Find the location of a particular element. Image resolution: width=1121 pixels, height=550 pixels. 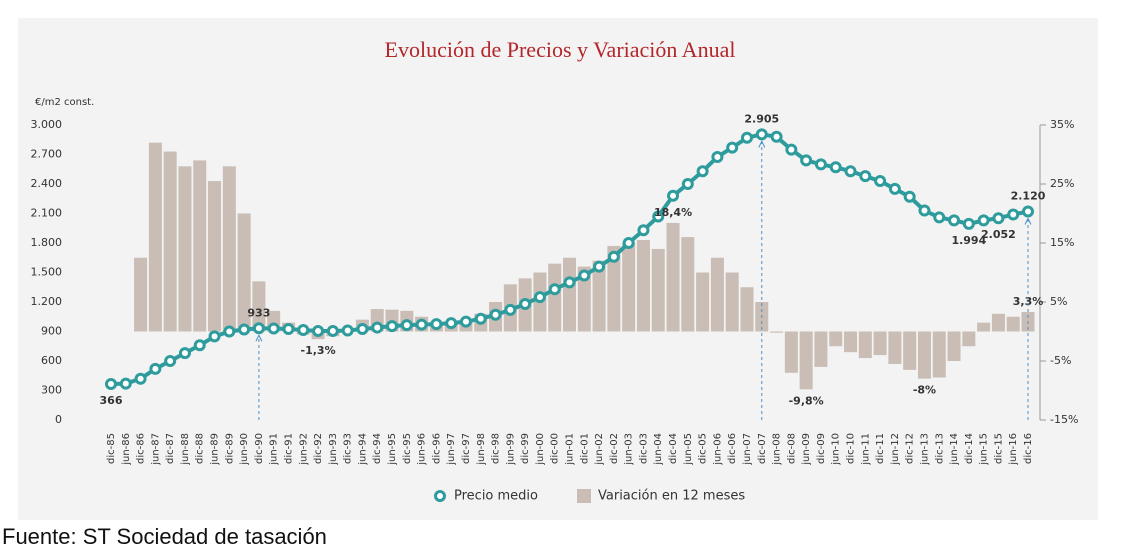

point-label: 2.905 is located at coordinates (761, 118).